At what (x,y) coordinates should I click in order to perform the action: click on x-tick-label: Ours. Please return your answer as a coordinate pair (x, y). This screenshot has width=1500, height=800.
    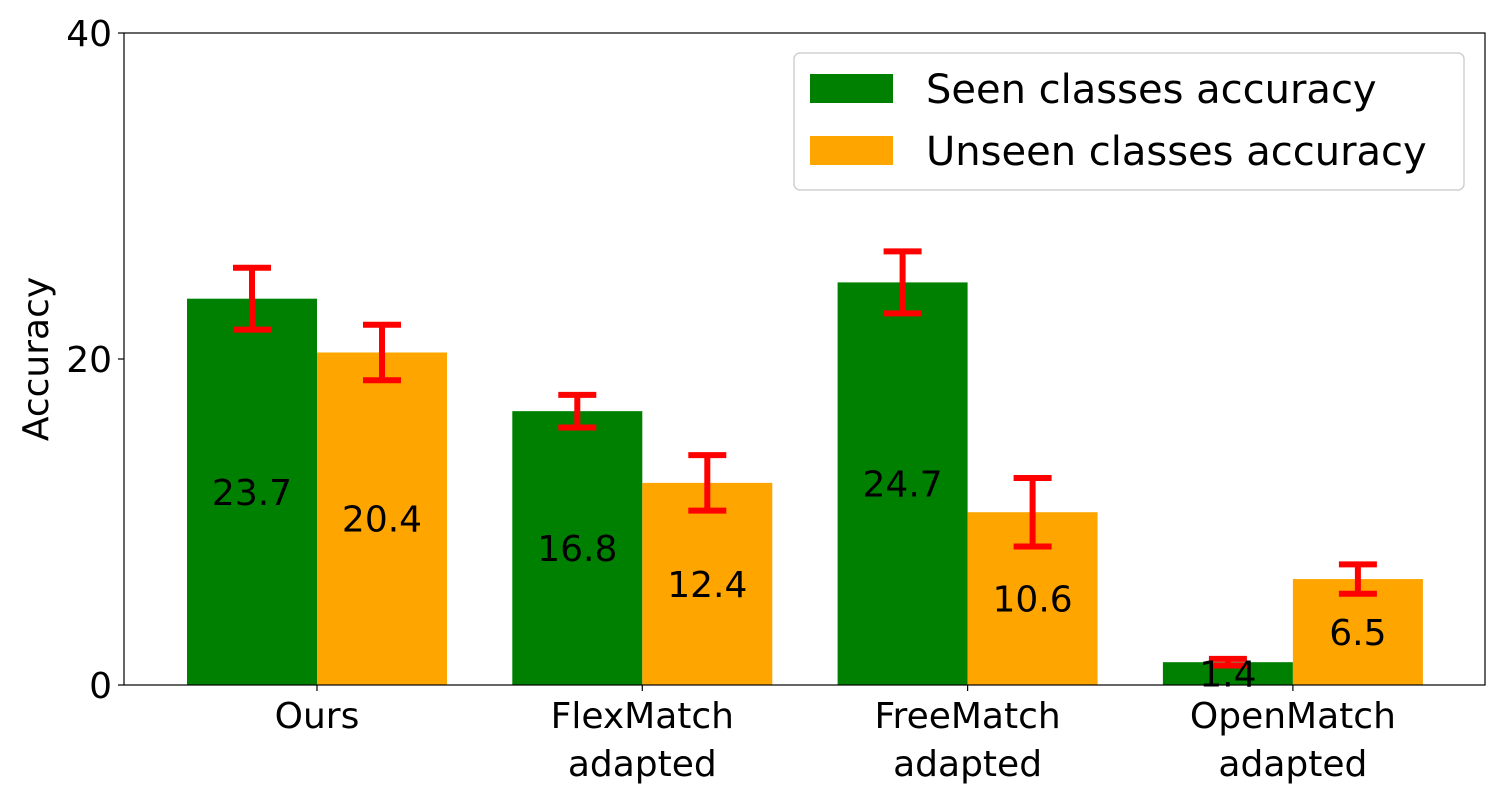
    Looking at the image, I should click on (317, 716).